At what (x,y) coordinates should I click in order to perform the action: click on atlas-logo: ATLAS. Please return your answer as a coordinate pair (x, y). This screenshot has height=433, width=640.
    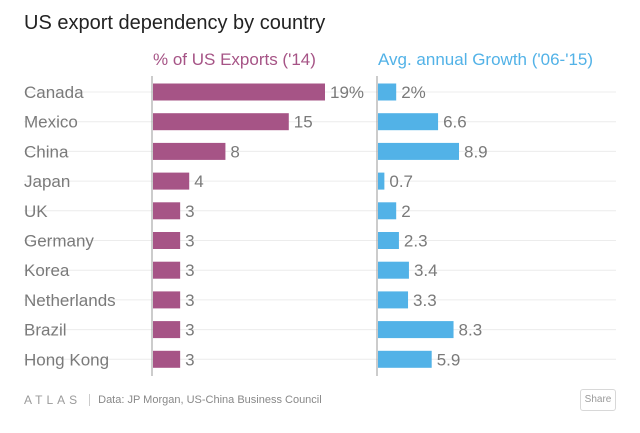
    Looking at the image, I should click on (53, 400).